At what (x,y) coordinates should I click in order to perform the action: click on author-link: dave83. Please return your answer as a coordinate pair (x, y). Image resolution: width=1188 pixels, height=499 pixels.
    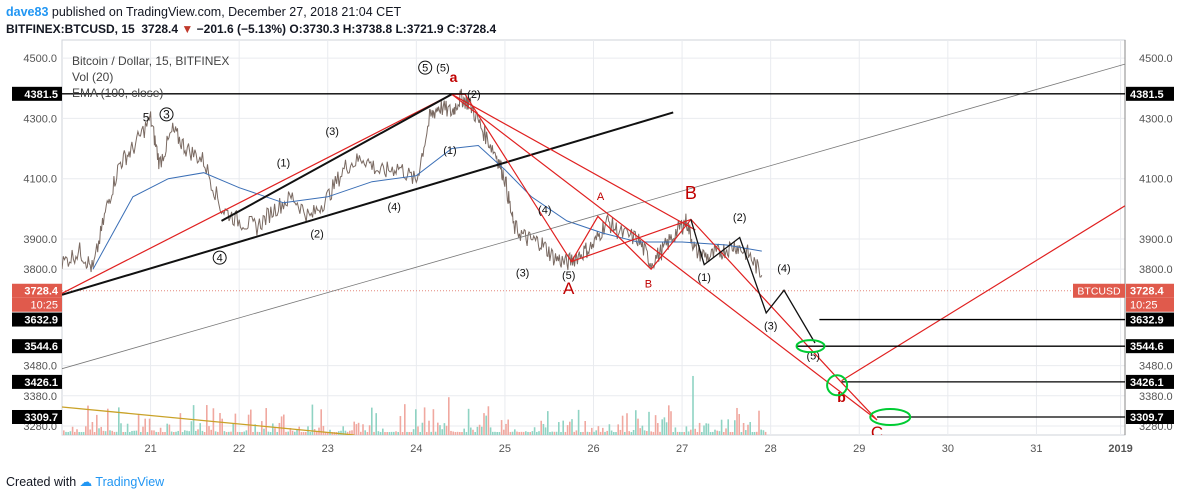
    Looking at the image, I should click on (27, 12).